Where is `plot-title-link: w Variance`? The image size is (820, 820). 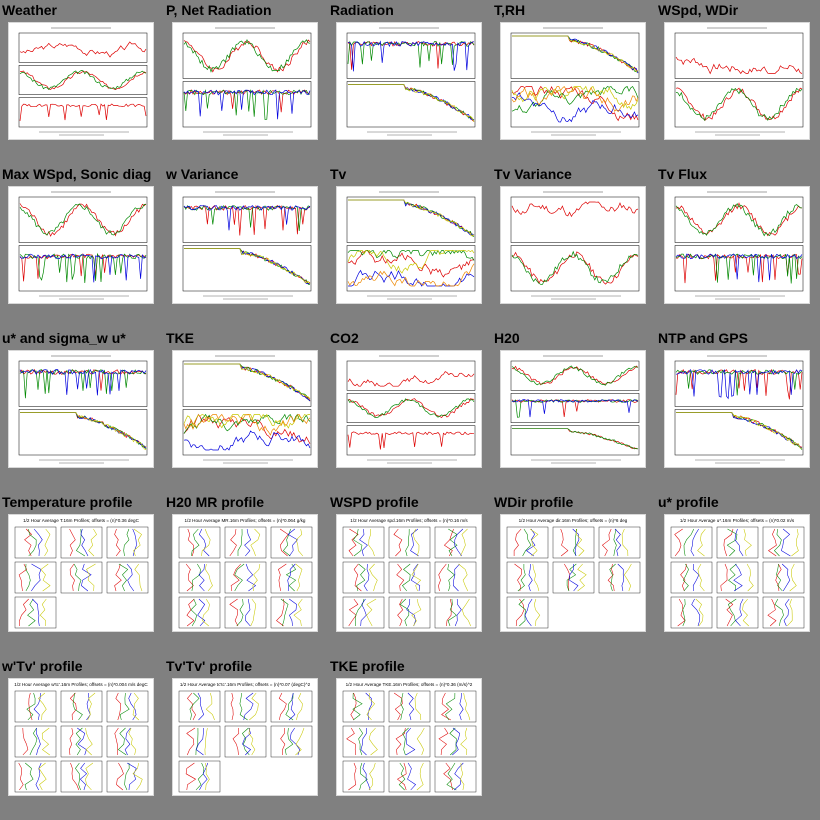
plot-title-link: w Variance is located at coordinates (202, 174).